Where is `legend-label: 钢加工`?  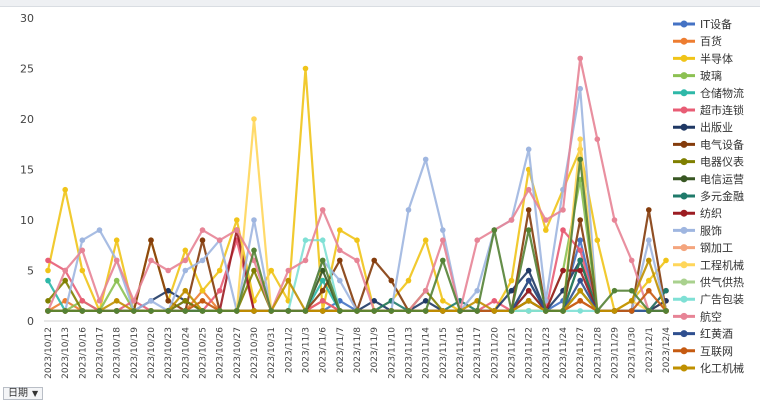 legend-label: 钢加工 is located at coordinates (716, 248).